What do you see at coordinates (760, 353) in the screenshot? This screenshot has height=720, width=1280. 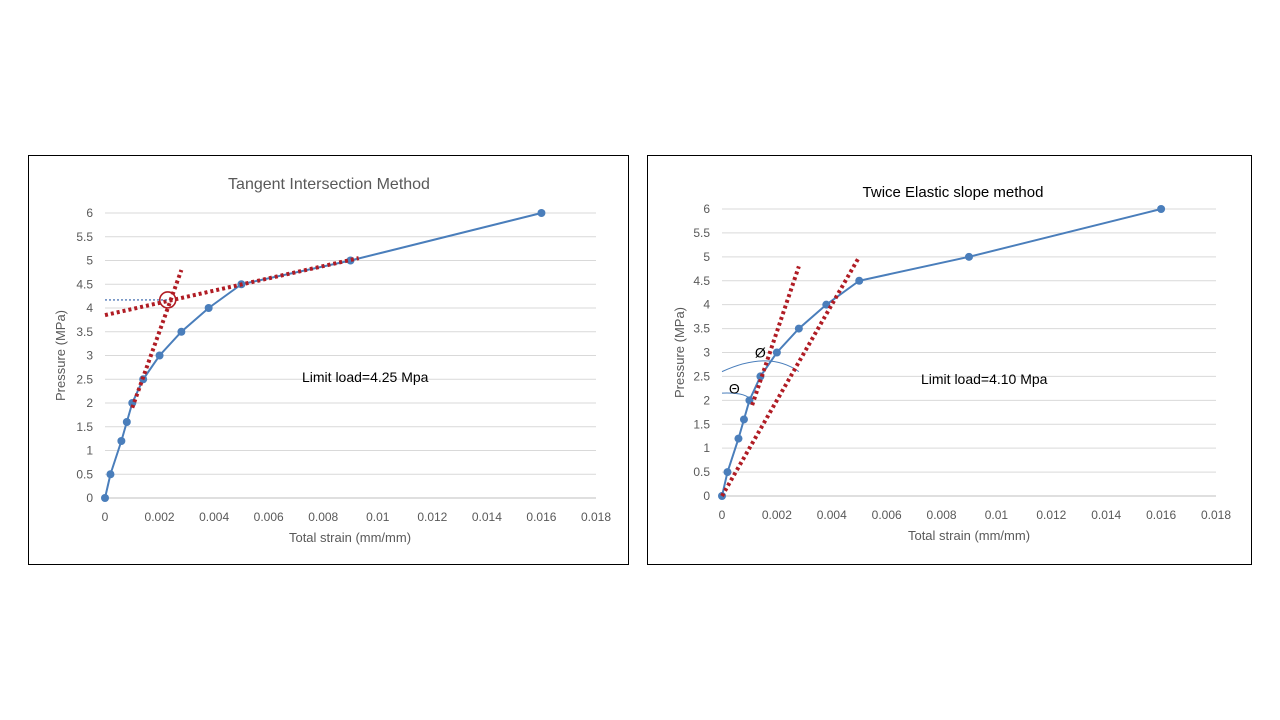 I see `phi-angle-label: Ø` at bounding box center [760, 353].